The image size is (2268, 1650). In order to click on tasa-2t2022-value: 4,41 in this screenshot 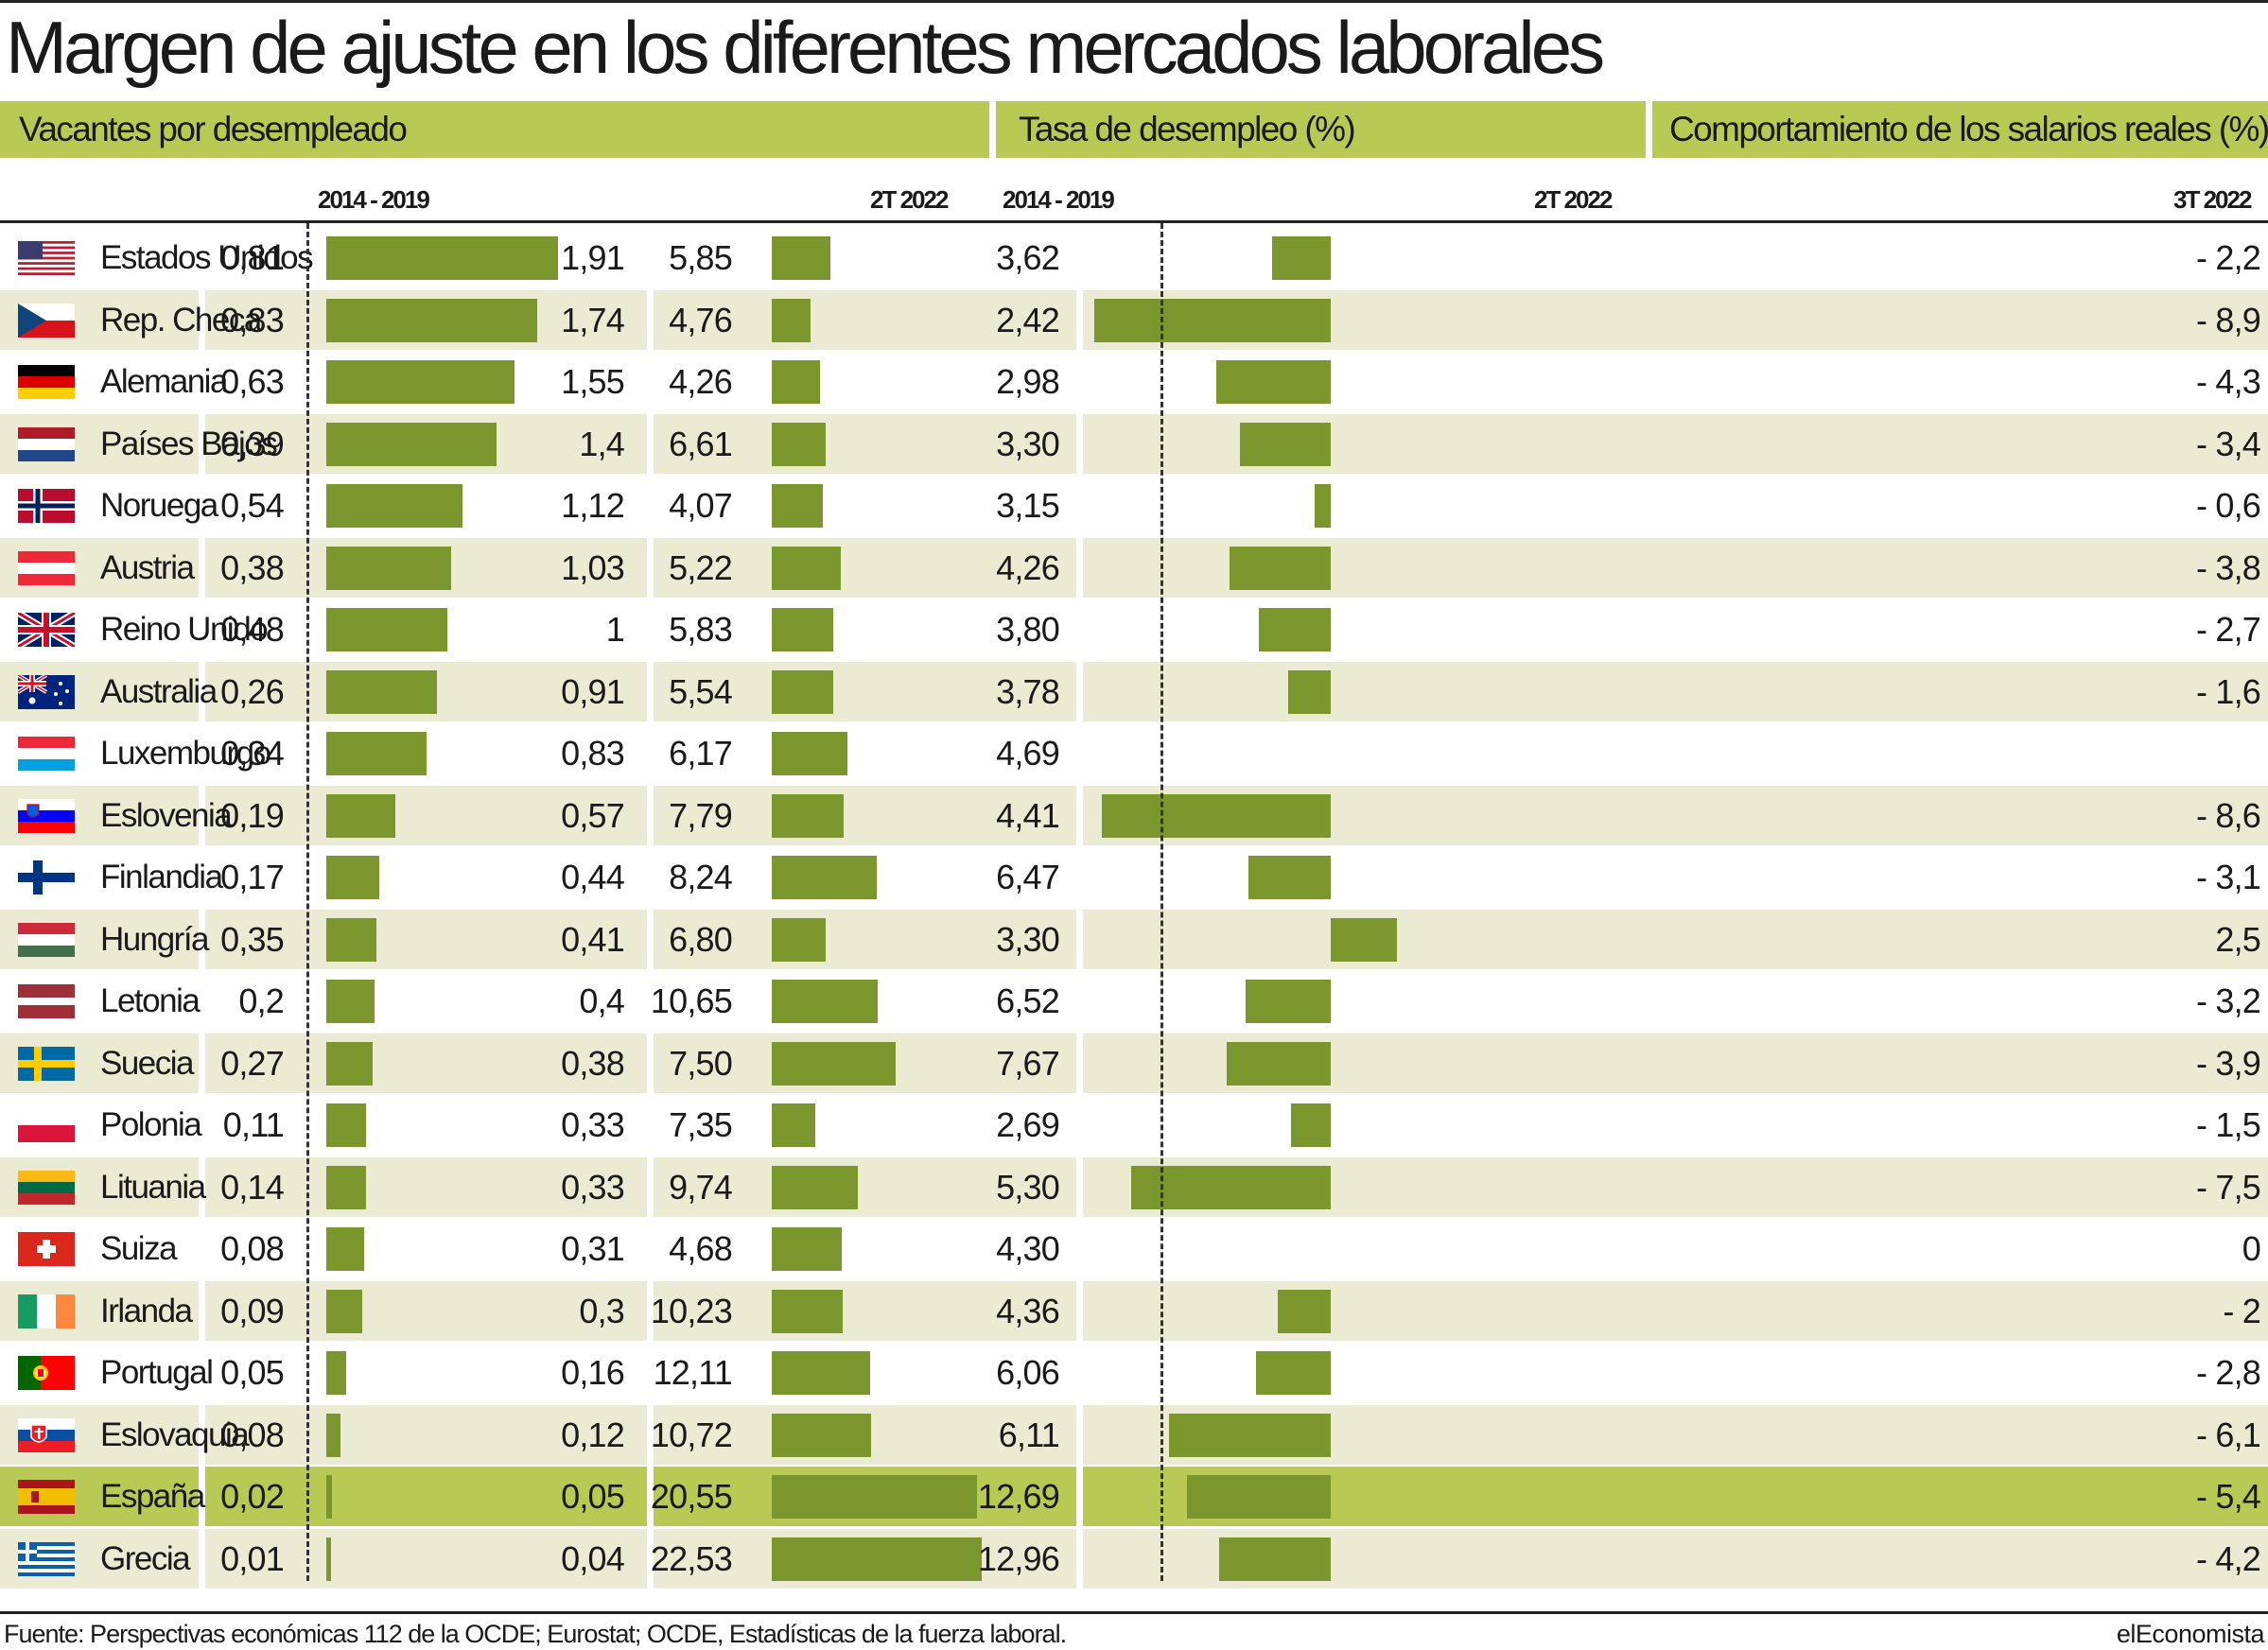, I will do `click(1028, 815)`.